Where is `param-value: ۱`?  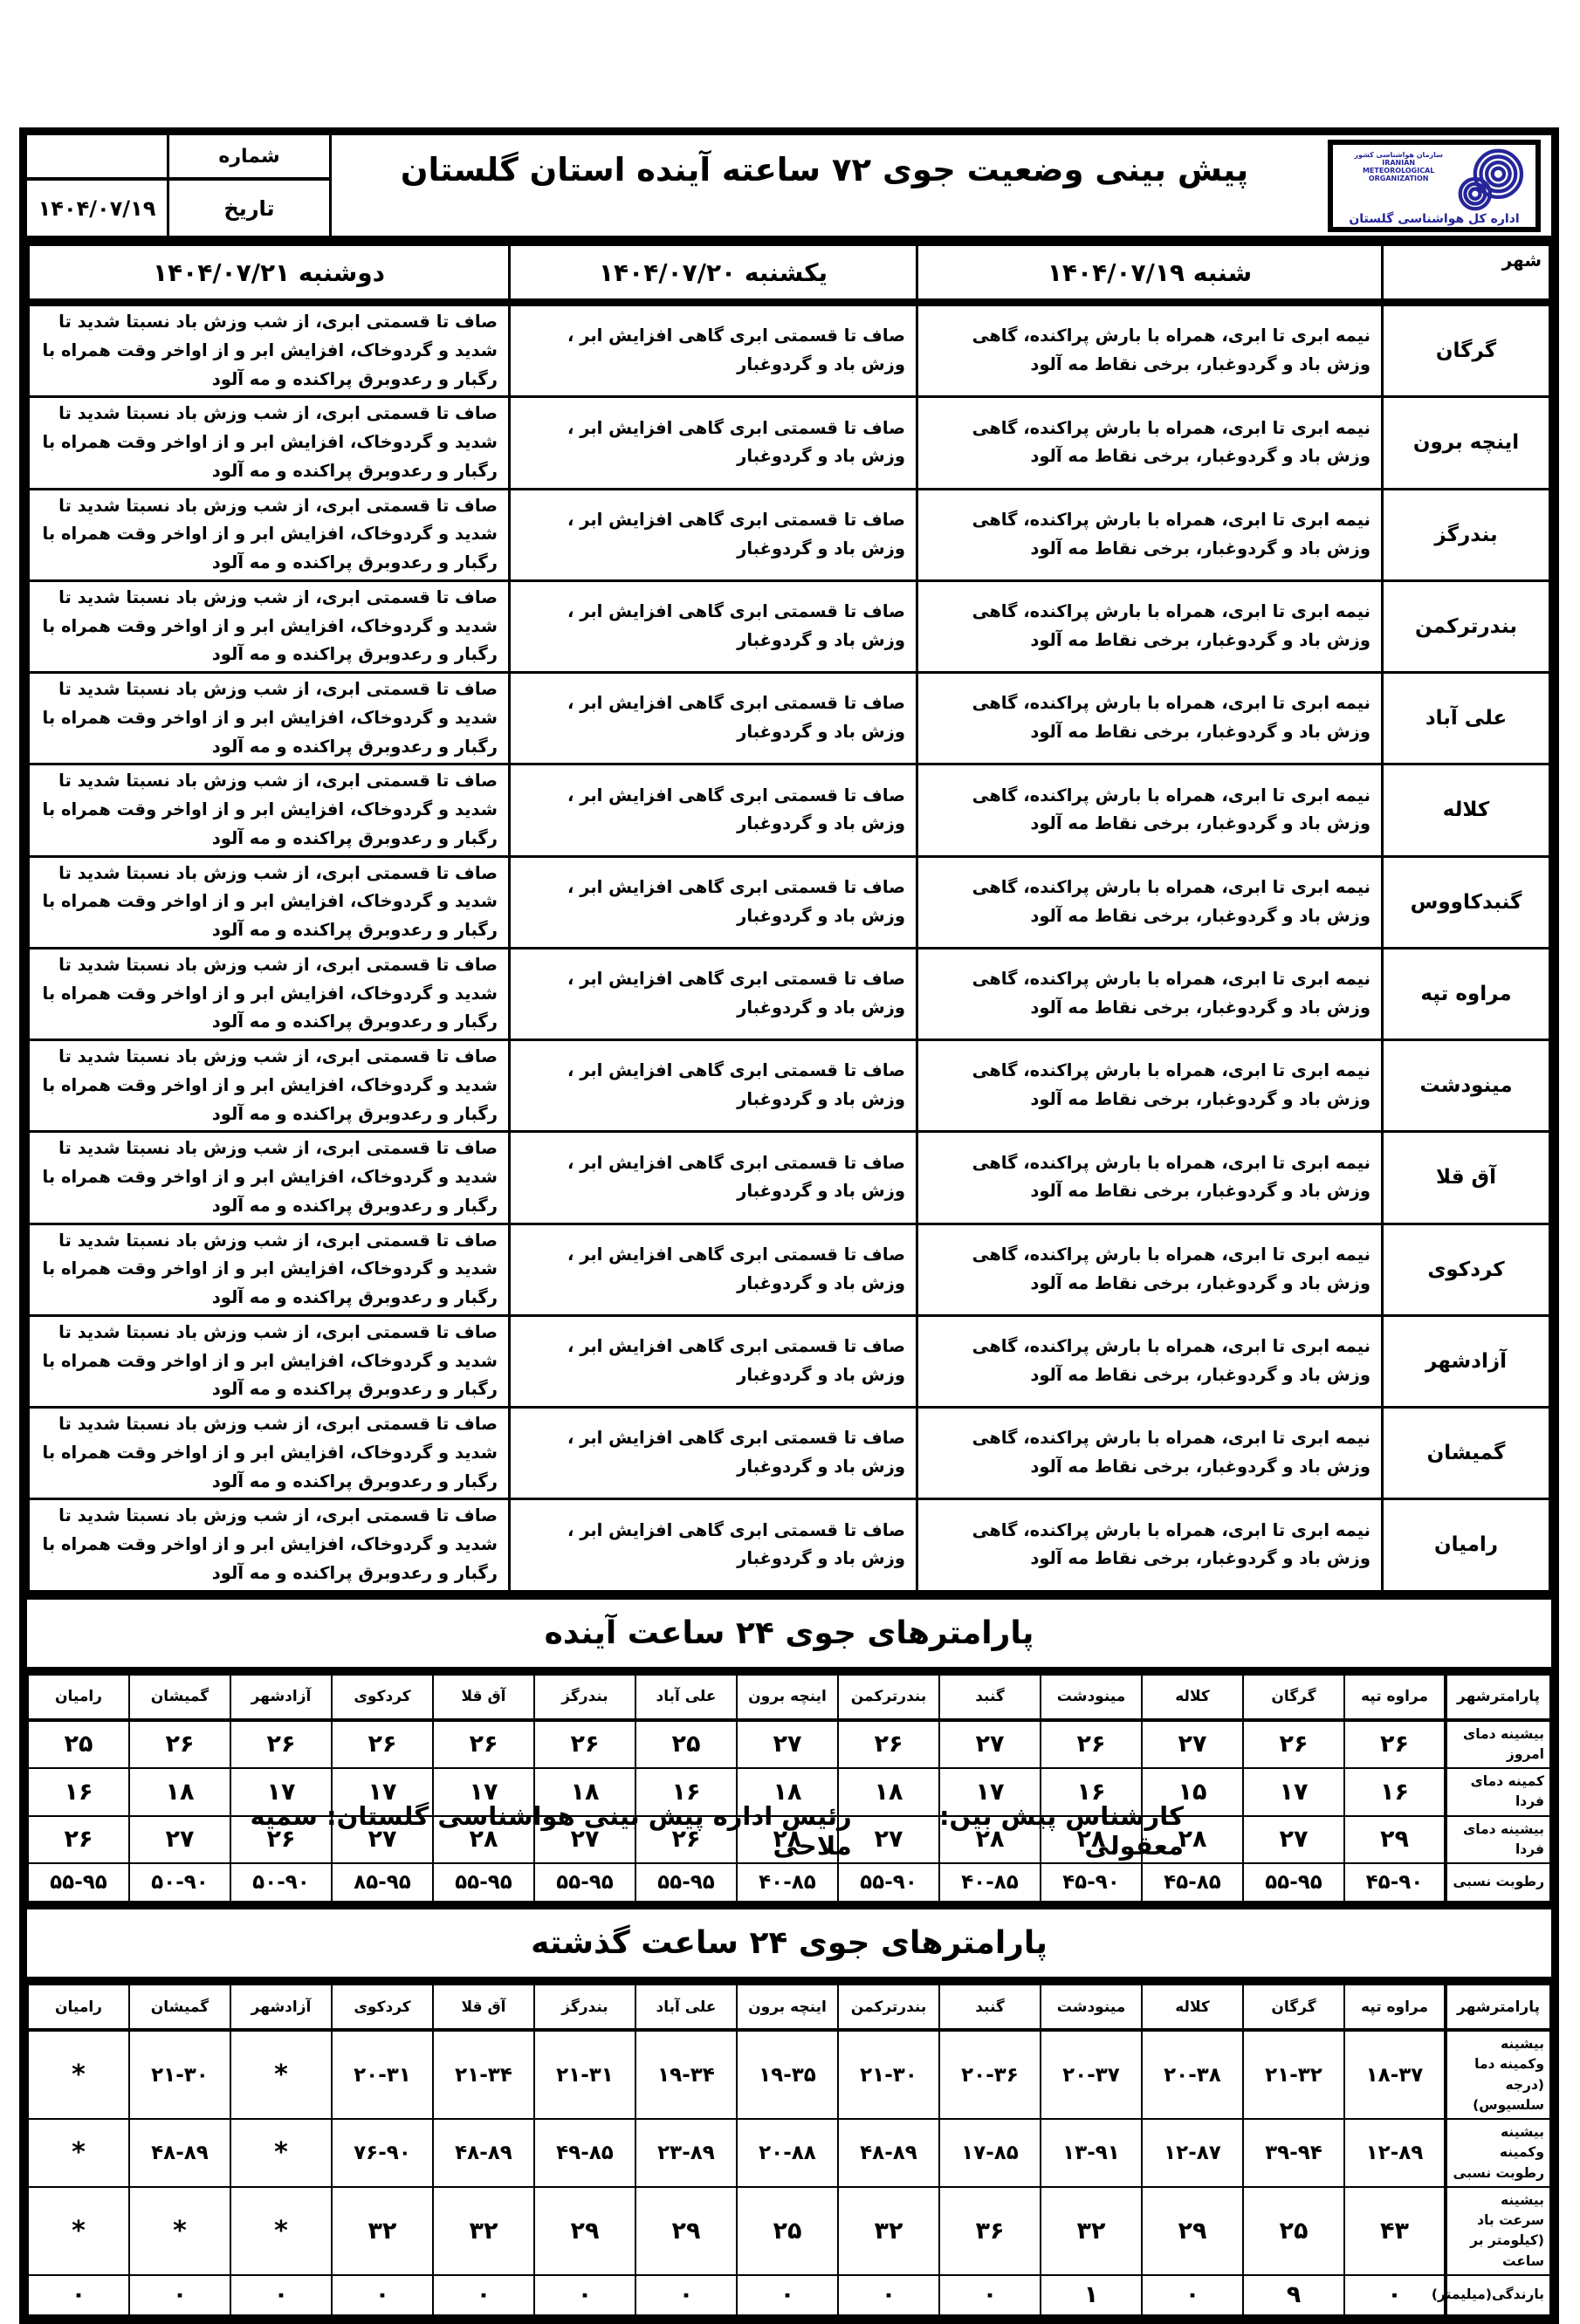 param-value: ۱ is located at coordinates (1092, 2294).